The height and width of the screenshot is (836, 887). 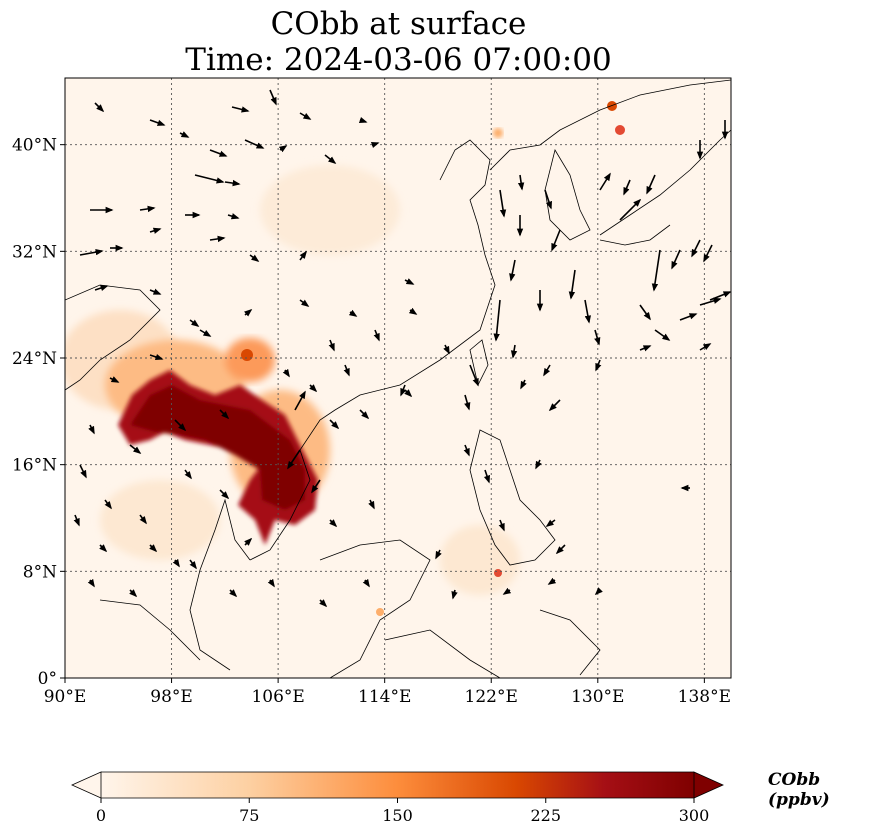 What do you see at coordinates (171, 697) in the screenshot?
I see `lon-tick-label: 98°E` at bounding box center [171, 697].